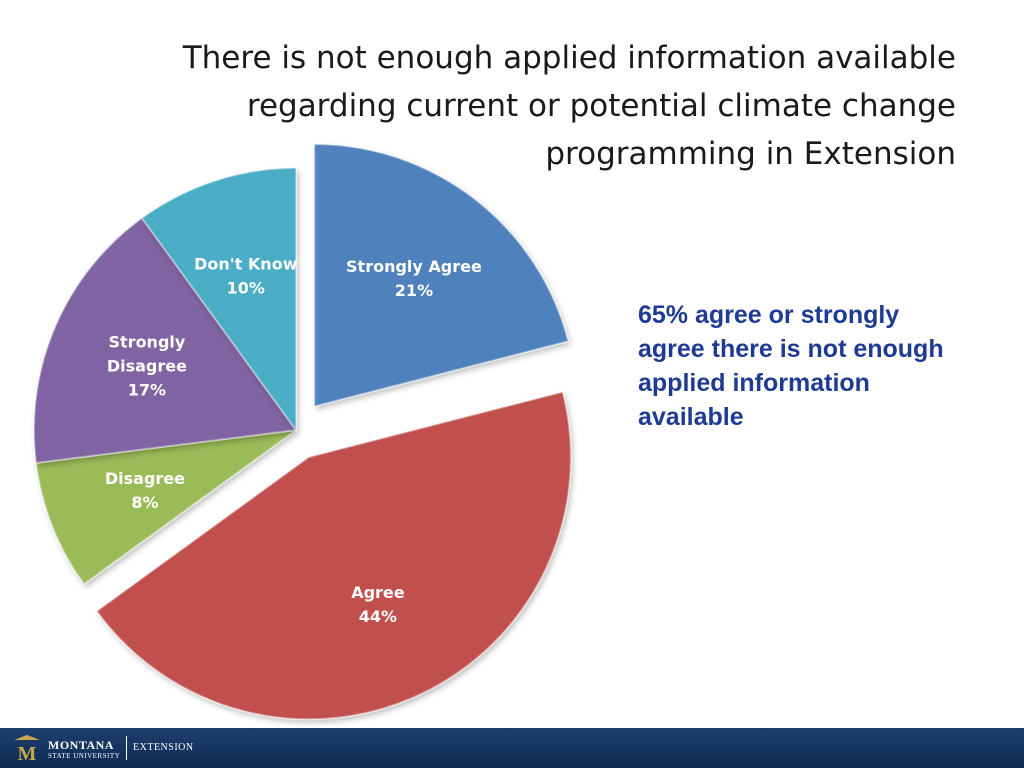 This screenshot has width=1024, height=768. Describe the element at coordinates (27, 752) in the screenshot. I see `logo-letter: M` at that location.